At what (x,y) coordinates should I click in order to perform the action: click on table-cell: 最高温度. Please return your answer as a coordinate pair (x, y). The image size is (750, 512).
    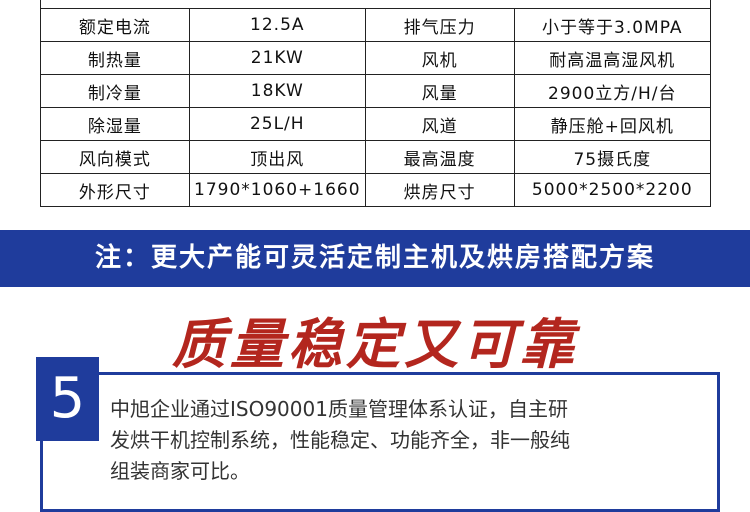
    Looking at the image, I should click on (439, 157).